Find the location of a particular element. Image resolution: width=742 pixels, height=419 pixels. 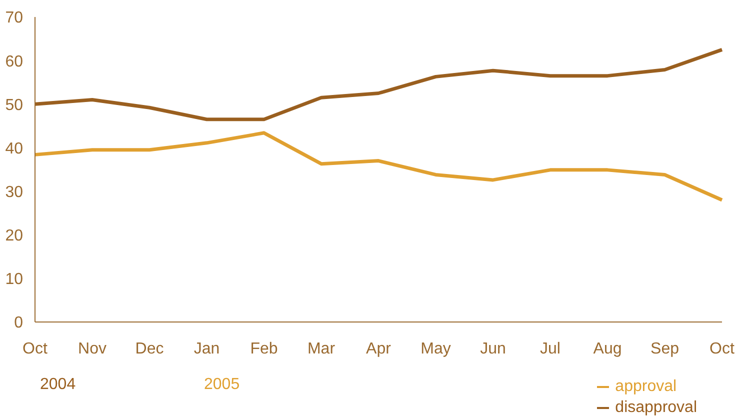

x-tick-label: Nov is located at coordinates (92, 349).